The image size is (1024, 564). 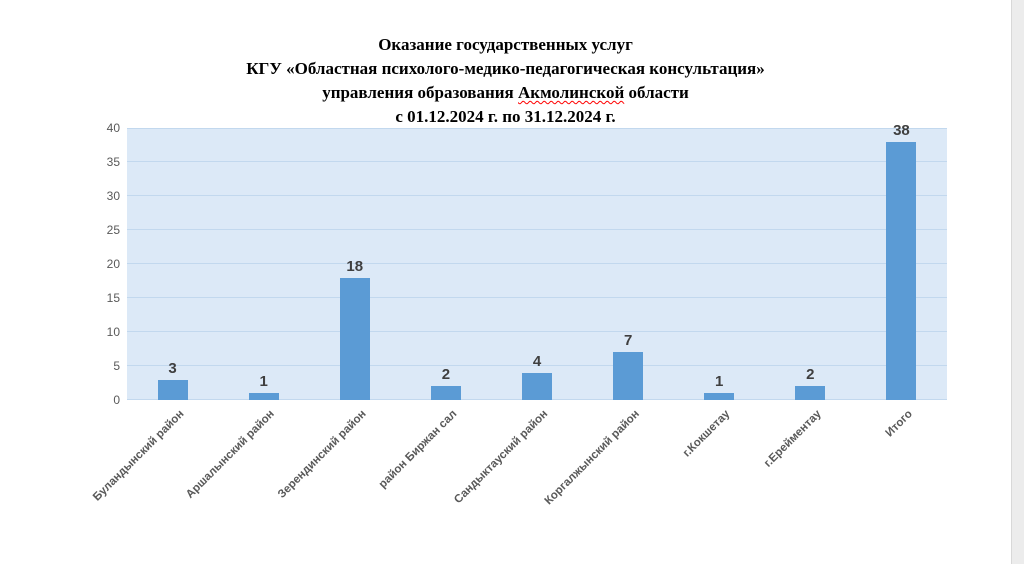 I want to click on x-axis-label: Зерендинский район, so click(x=322, y=454).